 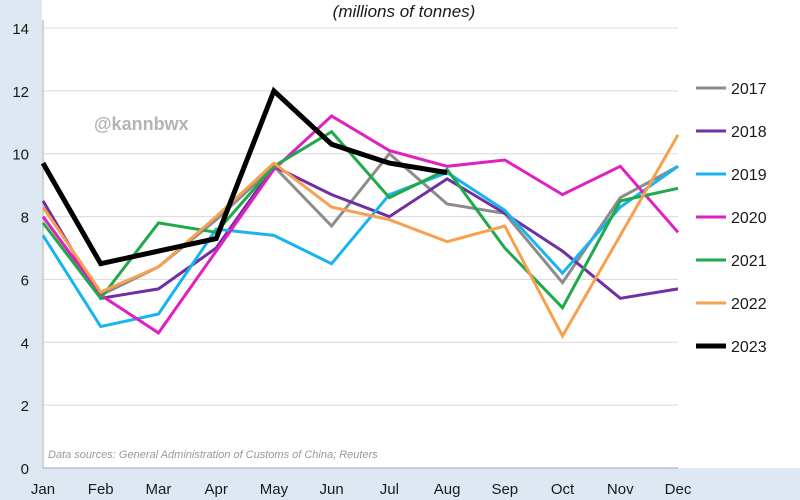 I want to click on legend-label-2019: 2019, so click(x=749, y=175).